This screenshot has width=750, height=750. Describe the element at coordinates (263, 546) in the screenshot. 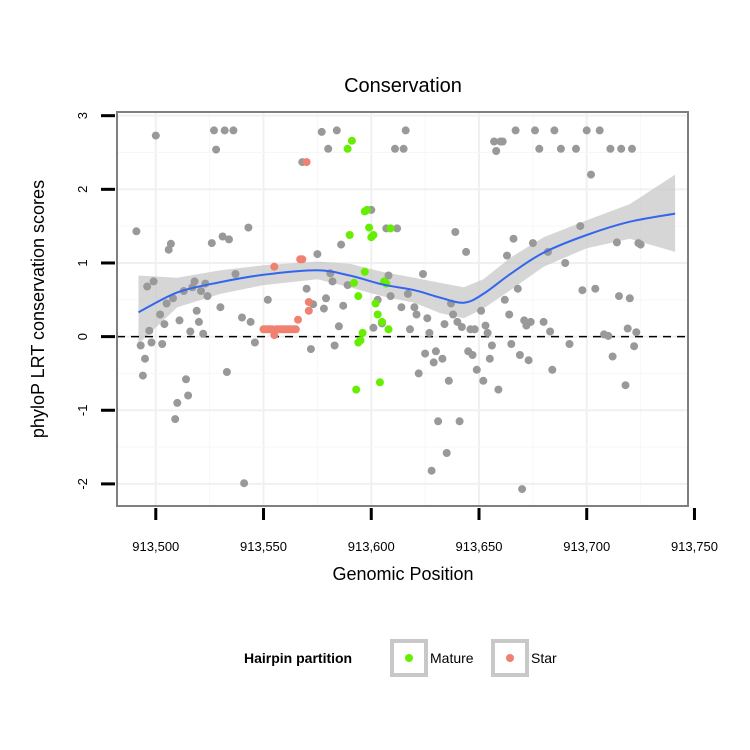

I see `x-tick-label: 913,550` at that location.